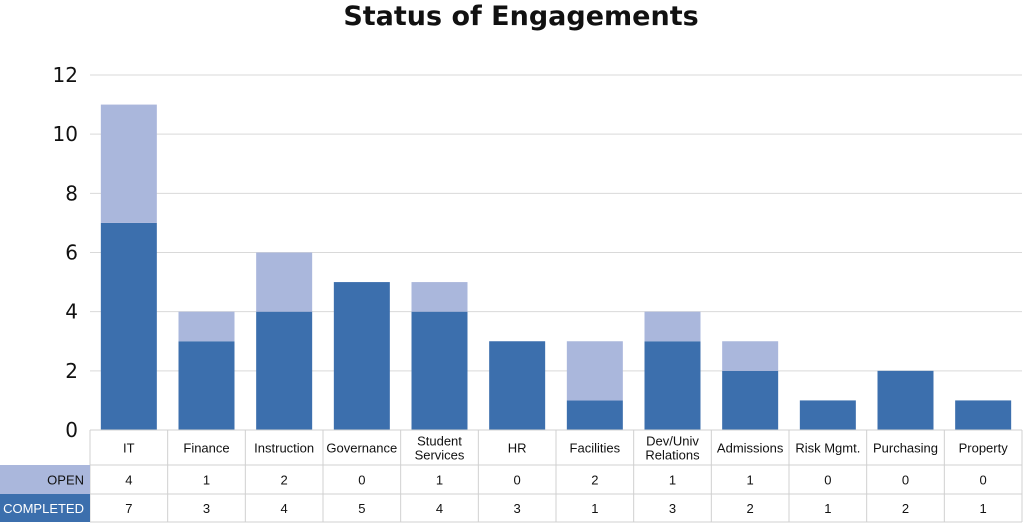 The image size is (1024, 524). I want to click on y-tick-label: 10, so click(65, 134).